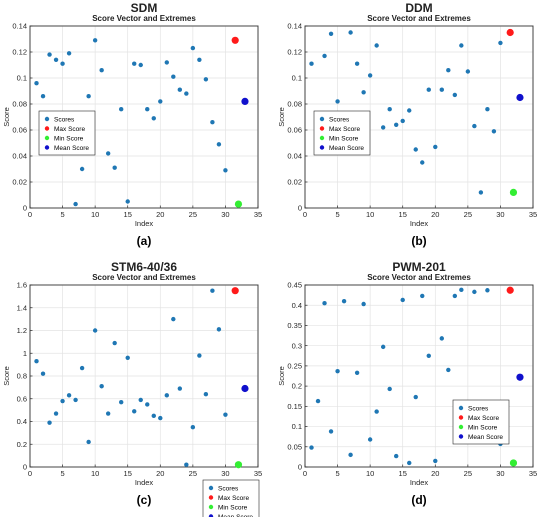 The height and width of the screenshot is (517, 550). I want to click on y-tick-label: 0.14, so click(294, 26).